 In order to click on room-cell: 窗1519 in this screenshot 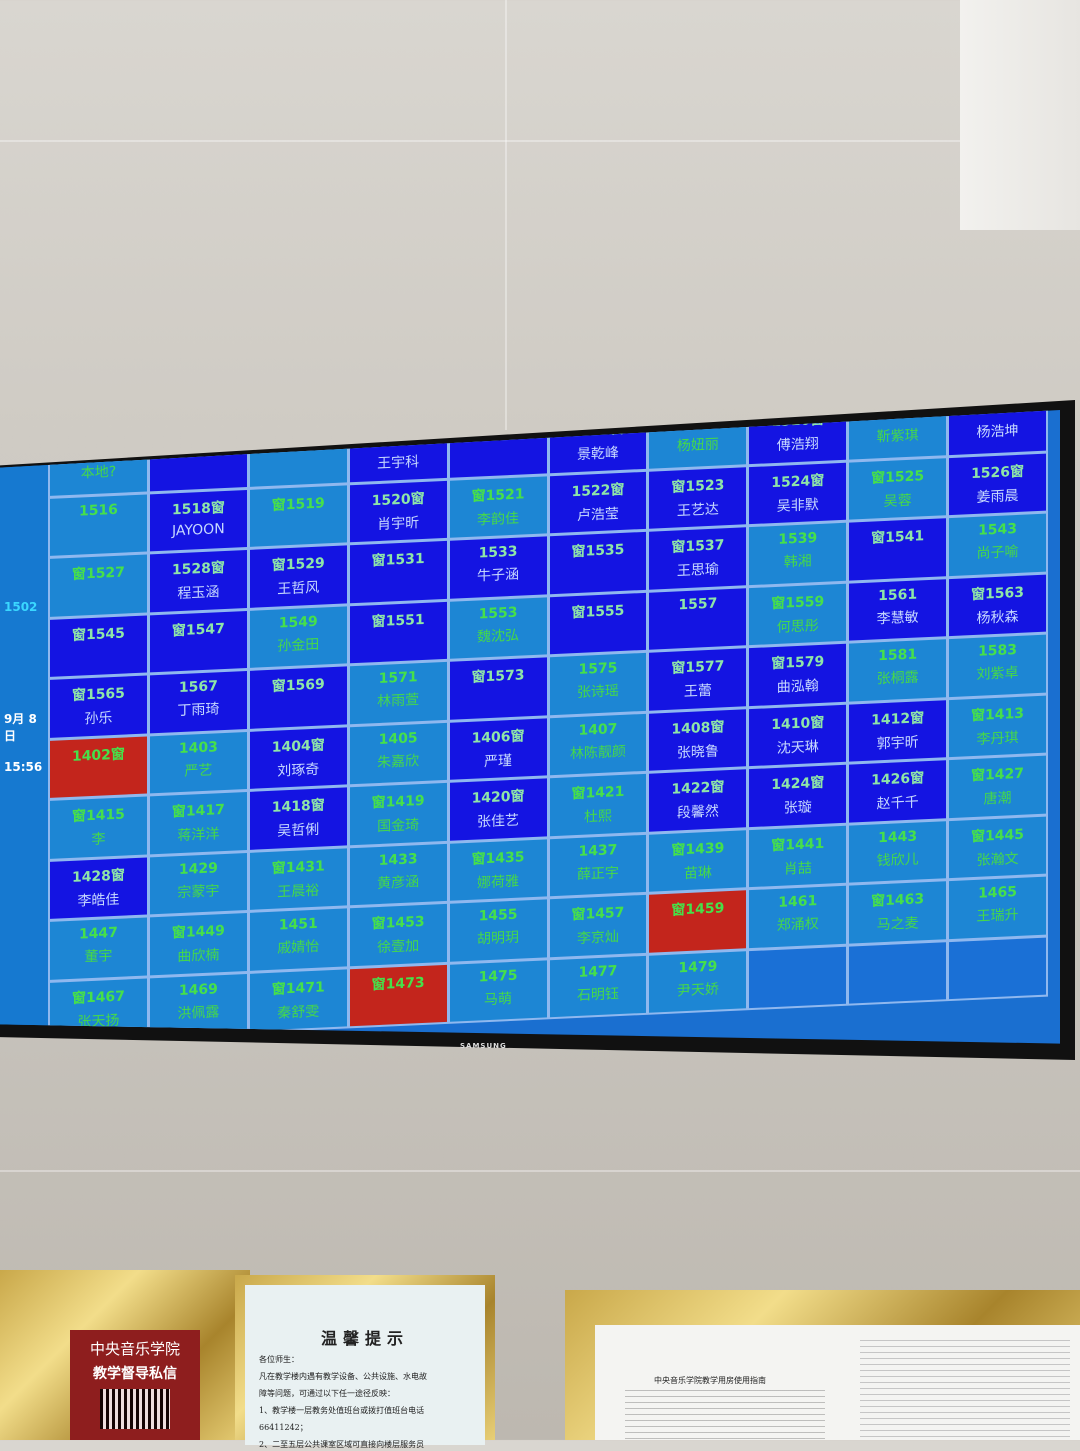, I will do `click(298, 515)`.